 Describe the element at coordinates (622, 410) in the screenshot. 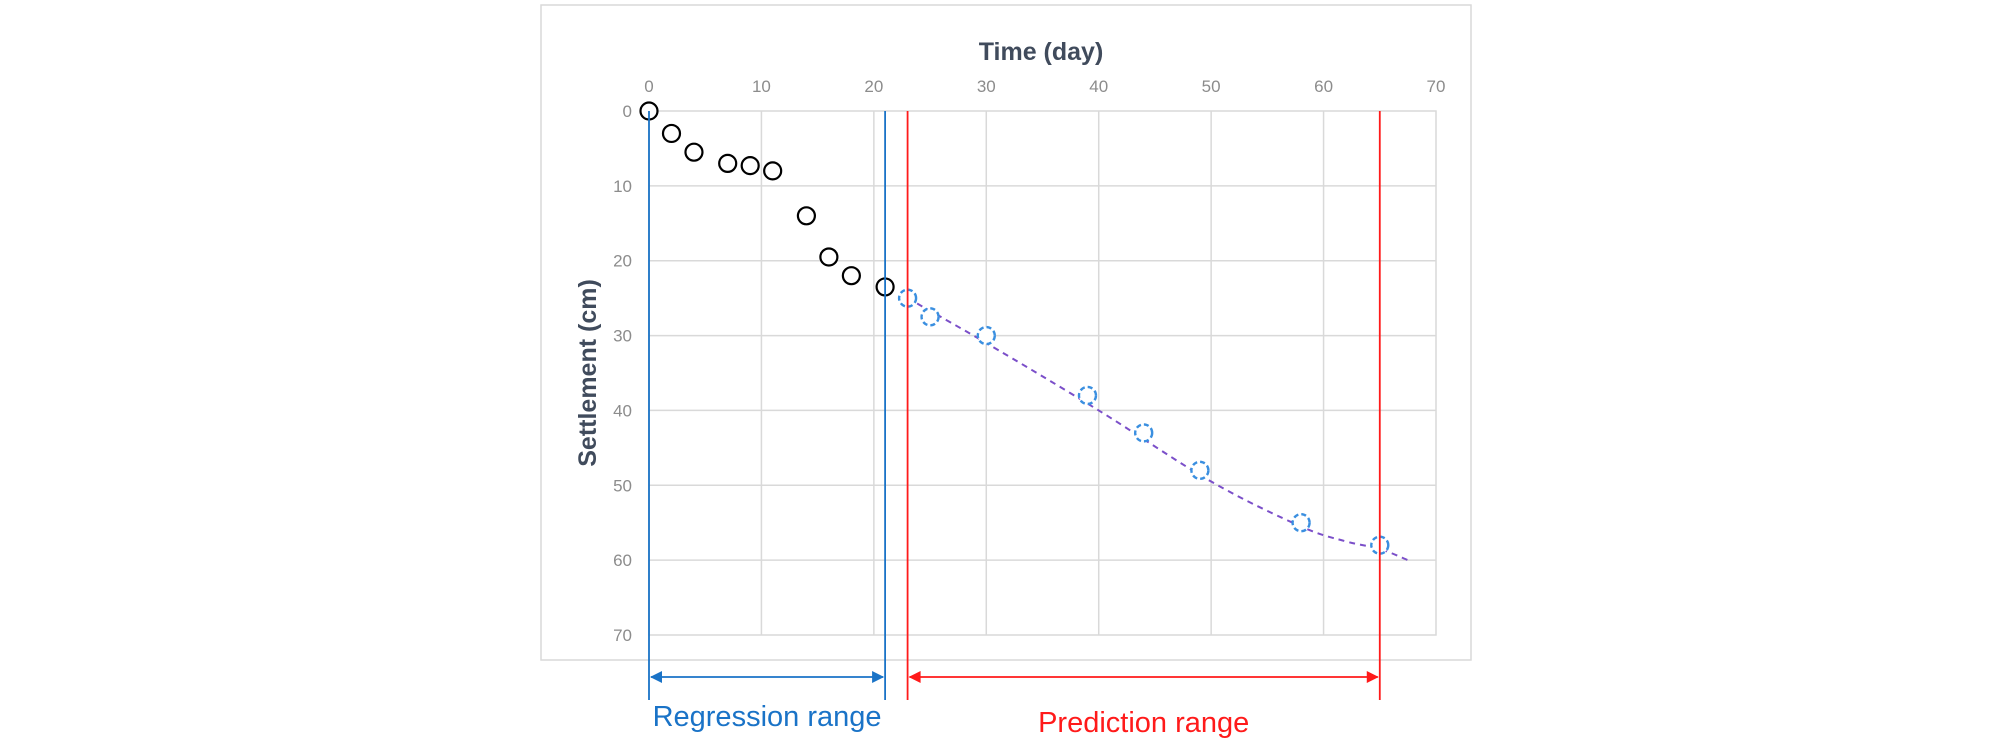

I see `y-tick-label: 40` at that location.